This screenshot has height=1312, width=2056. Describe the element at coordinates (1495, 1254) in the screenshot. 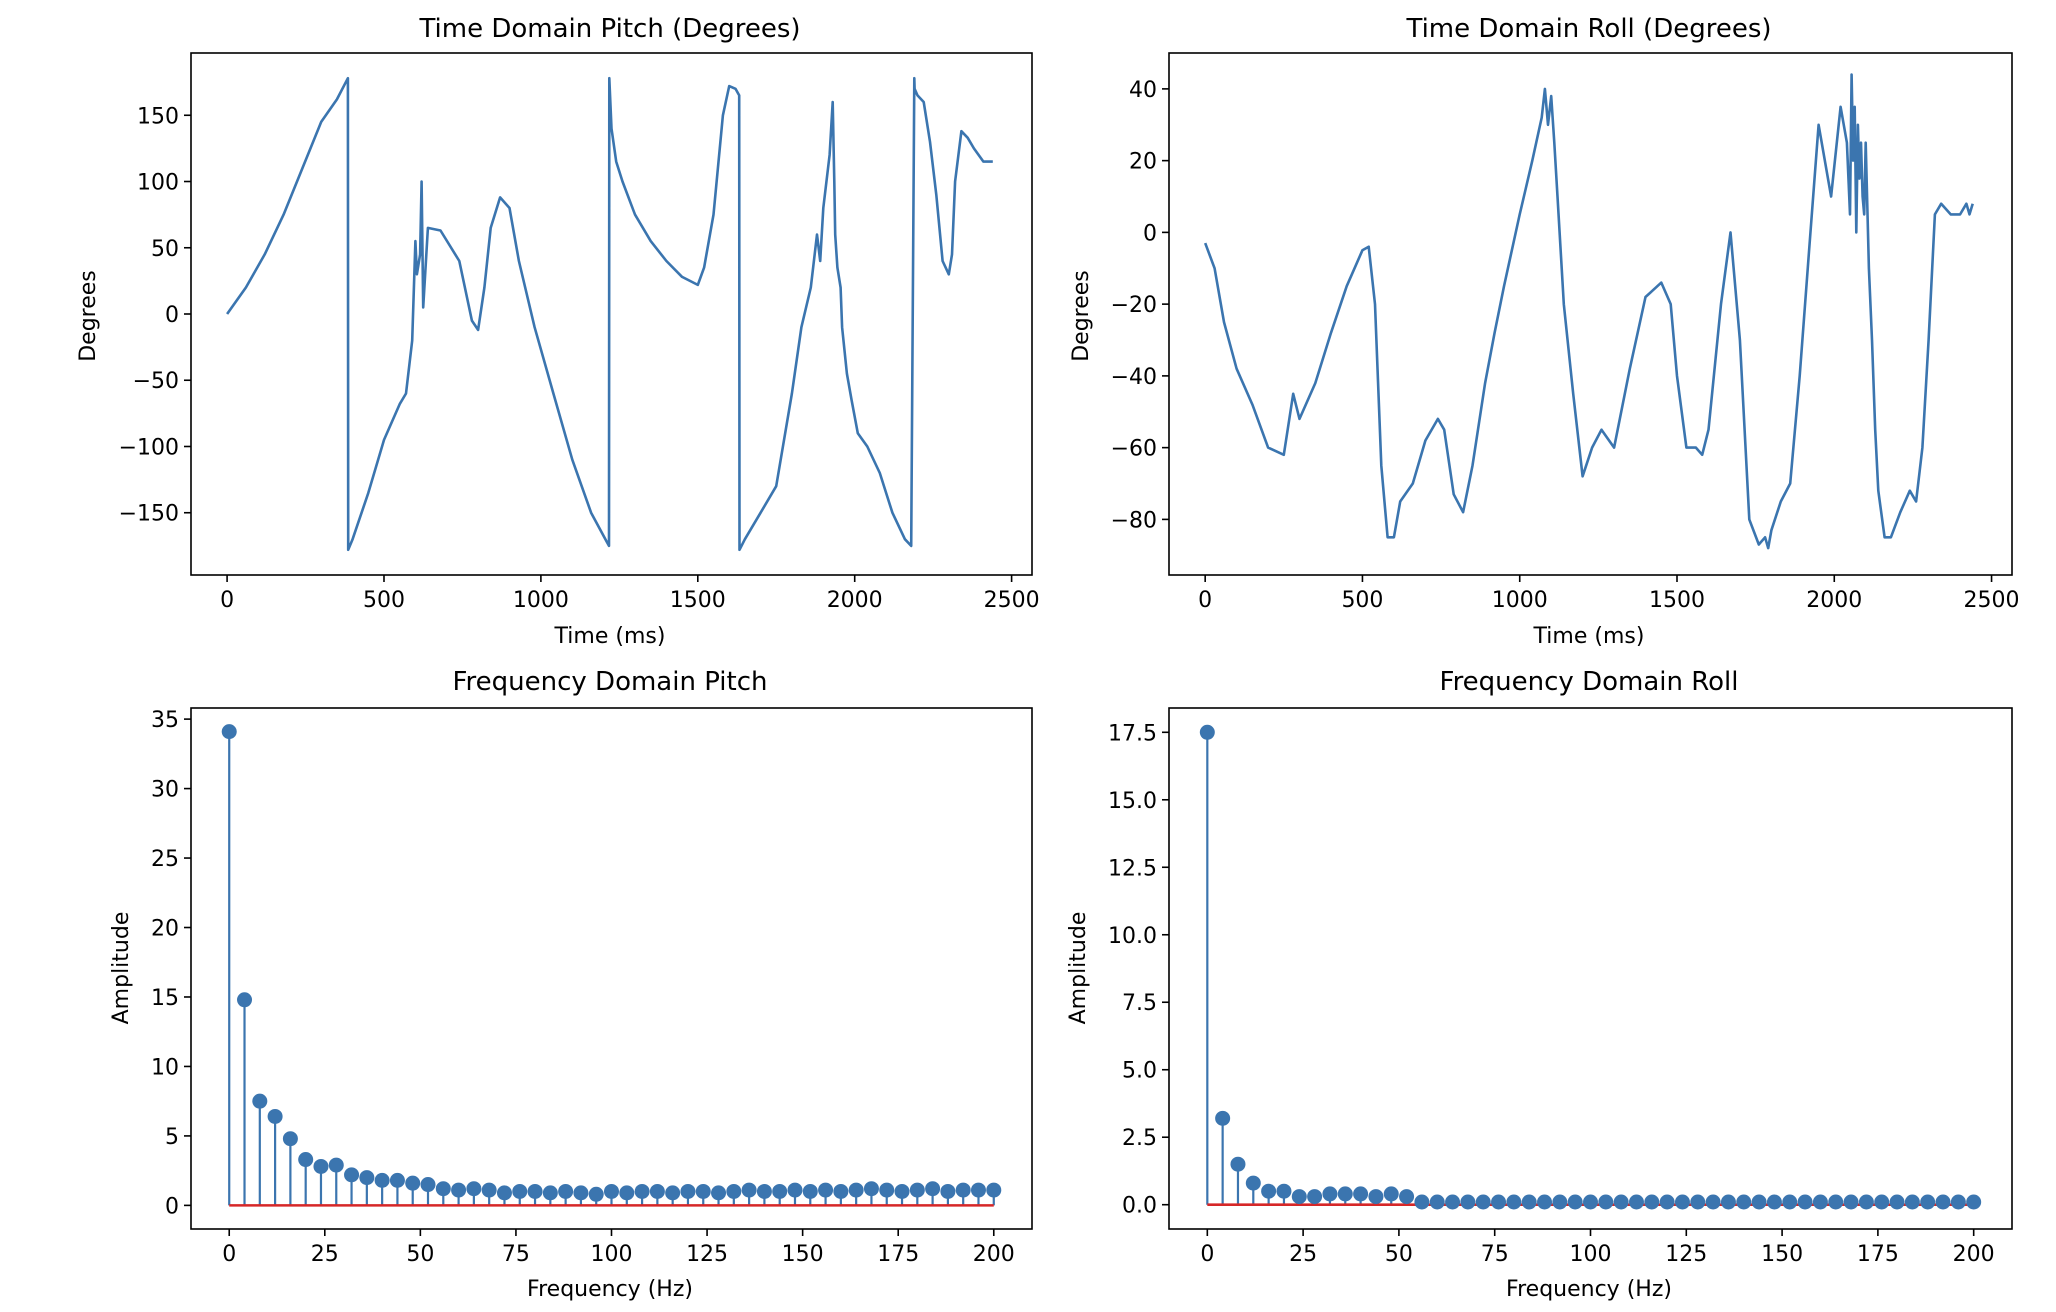

I see `x-tick-label: 75` at that location.